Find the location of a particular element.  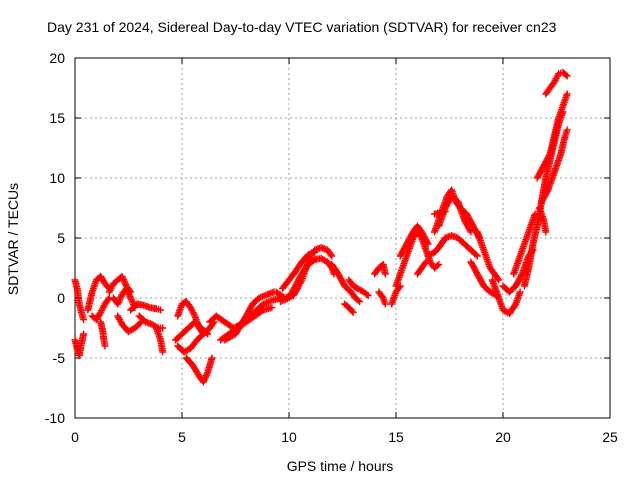

y-tick-label: 5 is located at coordinates (61, 238).